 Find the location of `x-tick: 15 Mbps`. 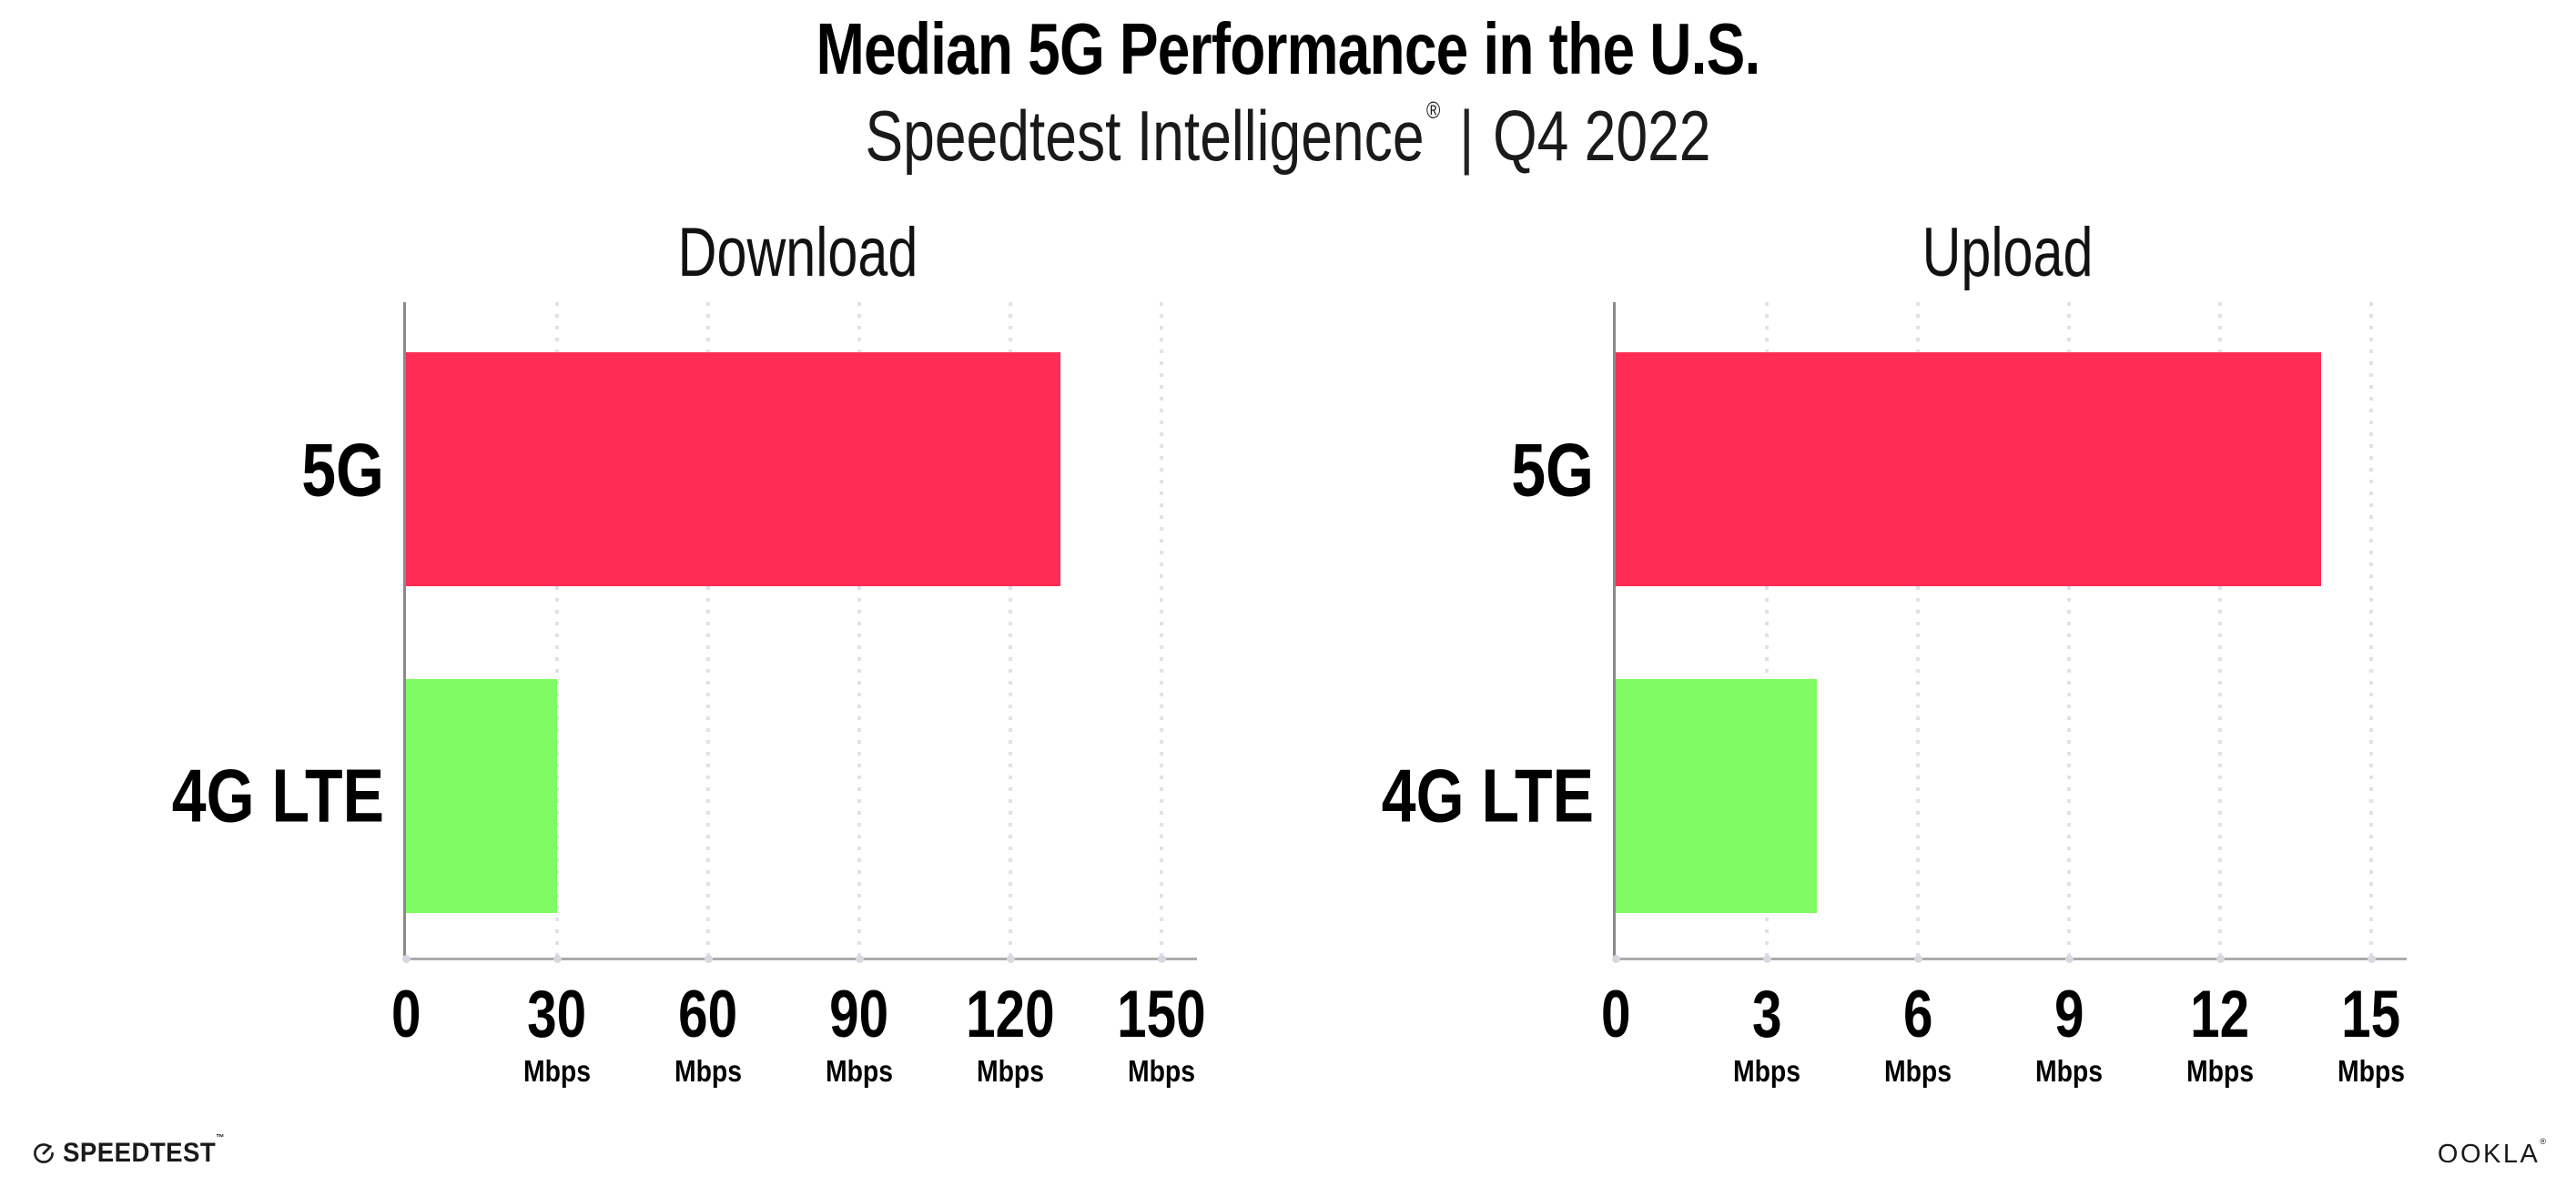

x-tick: 15 Mbps is located at coordinates (2371, 1033).